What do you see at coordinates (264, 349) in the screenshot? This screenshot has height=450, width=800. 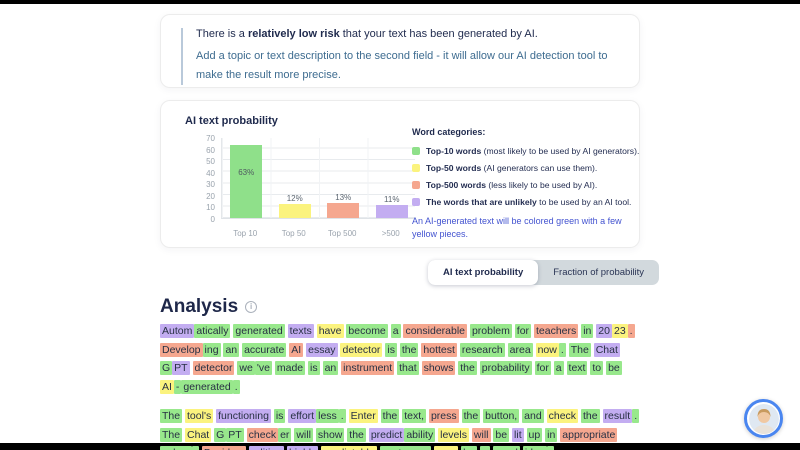 I see `analysis-token: accurate` at bounding box center [264, 349].